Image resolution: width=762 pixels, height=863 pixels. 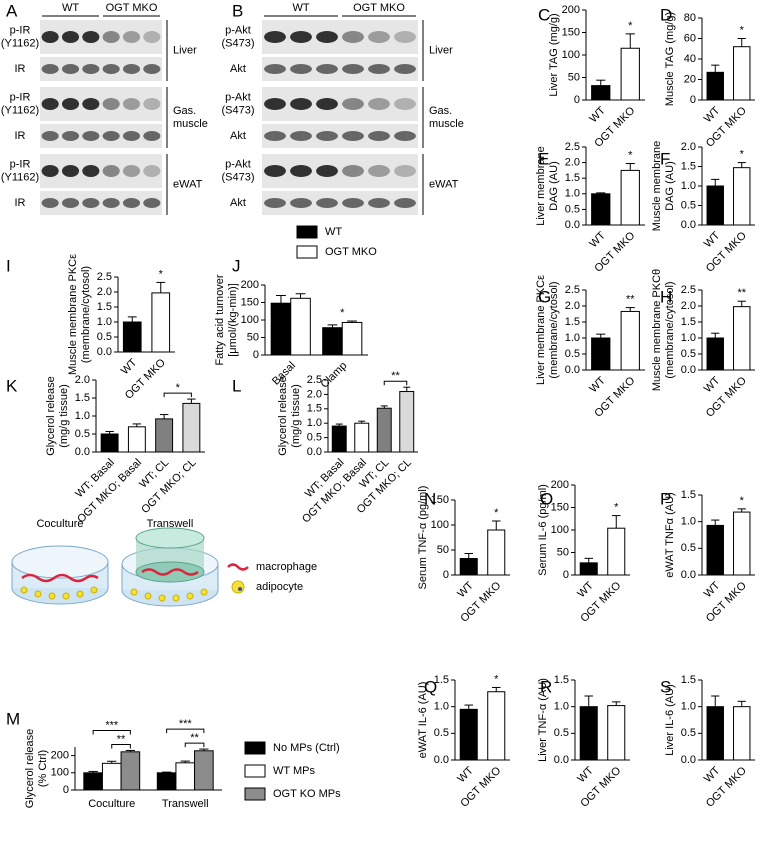 What do you see at coordinates (665, 158) in the screenshot?
I see `panel-letter: F` at bounding box center [665, 158].